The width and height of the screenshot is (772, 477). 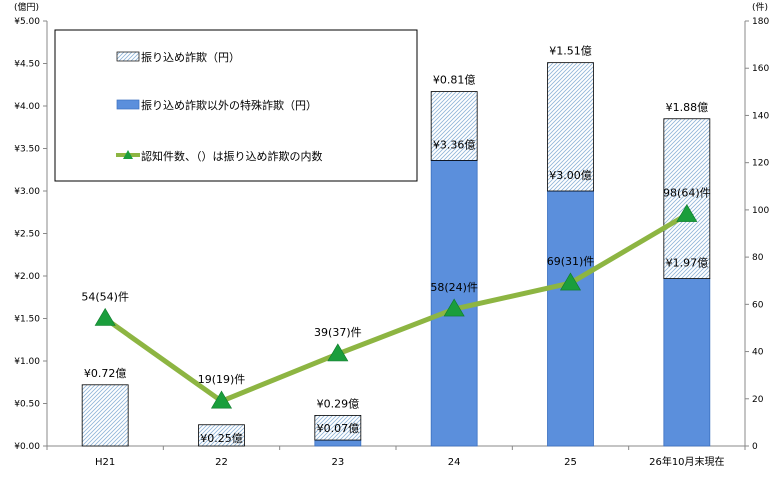 I want to click on left-tick-label: ¥5.00, so click(x=27, y=22).